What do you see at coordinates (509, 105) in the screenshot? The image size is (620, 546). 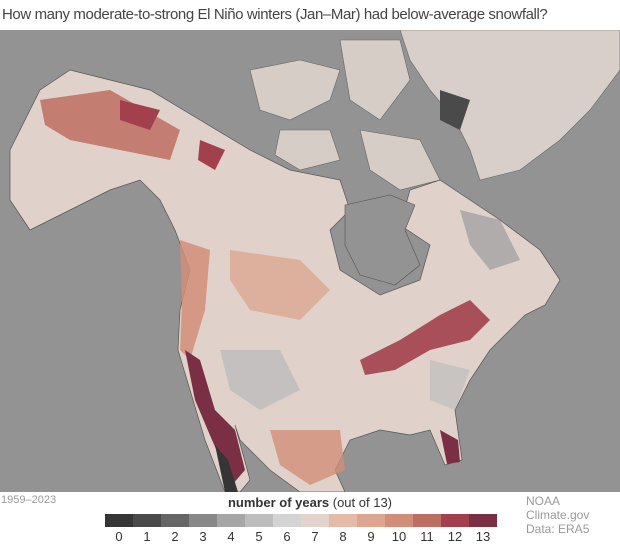 I see `greenland` at bounding box center [509, 105].